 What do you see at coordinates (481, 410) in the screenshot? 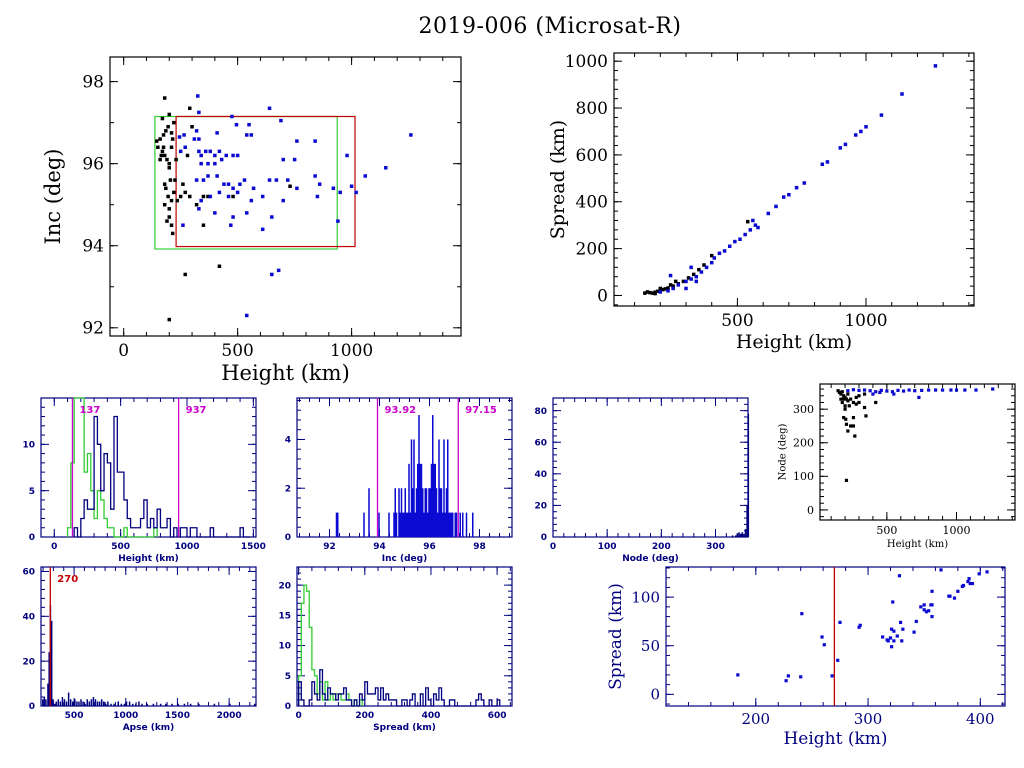
I see `marker-label: 97.15` at bounding box center [481, 410].